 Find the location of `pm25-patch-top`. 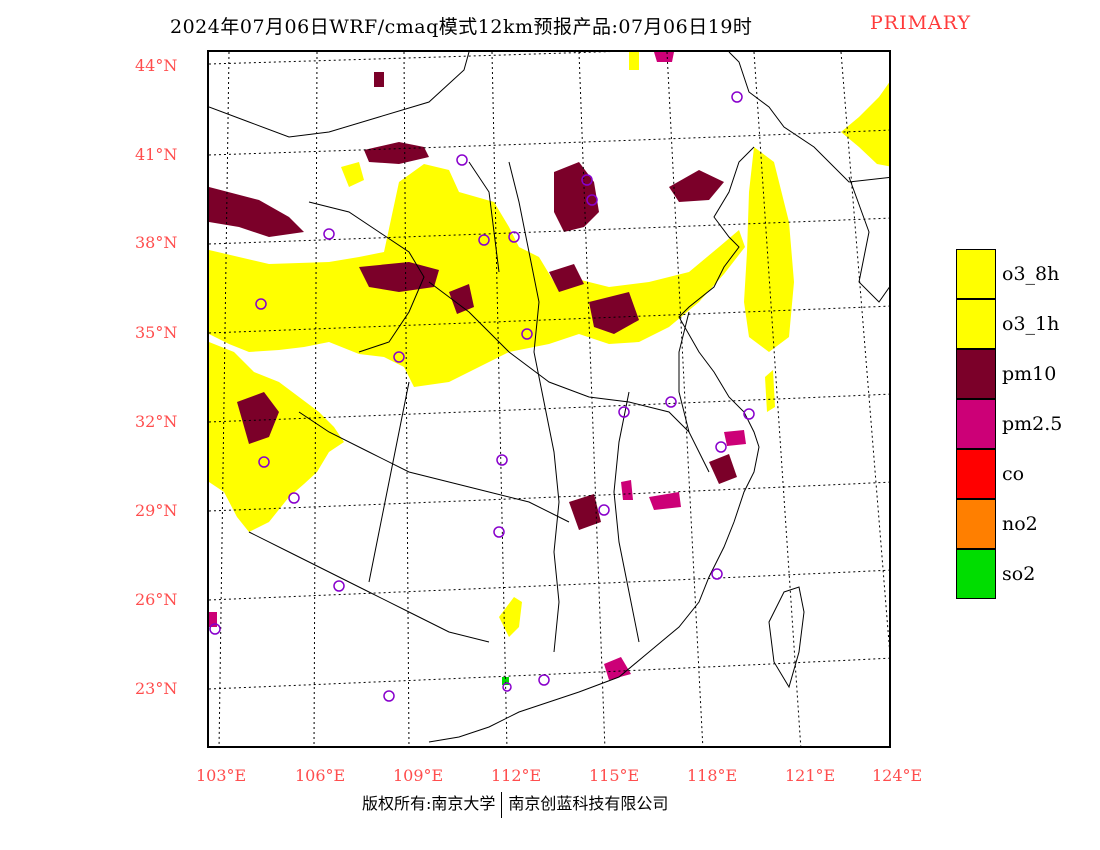

pm25-patch-top is located at coordinates (664, 57).